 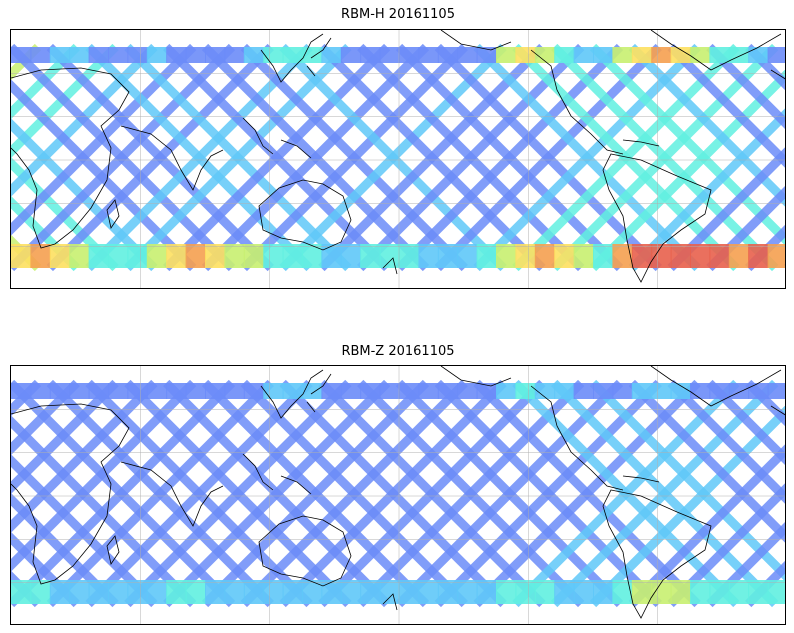 I want to click on panel-title: RBM-Z 20161105, so click(x=398, y=351).